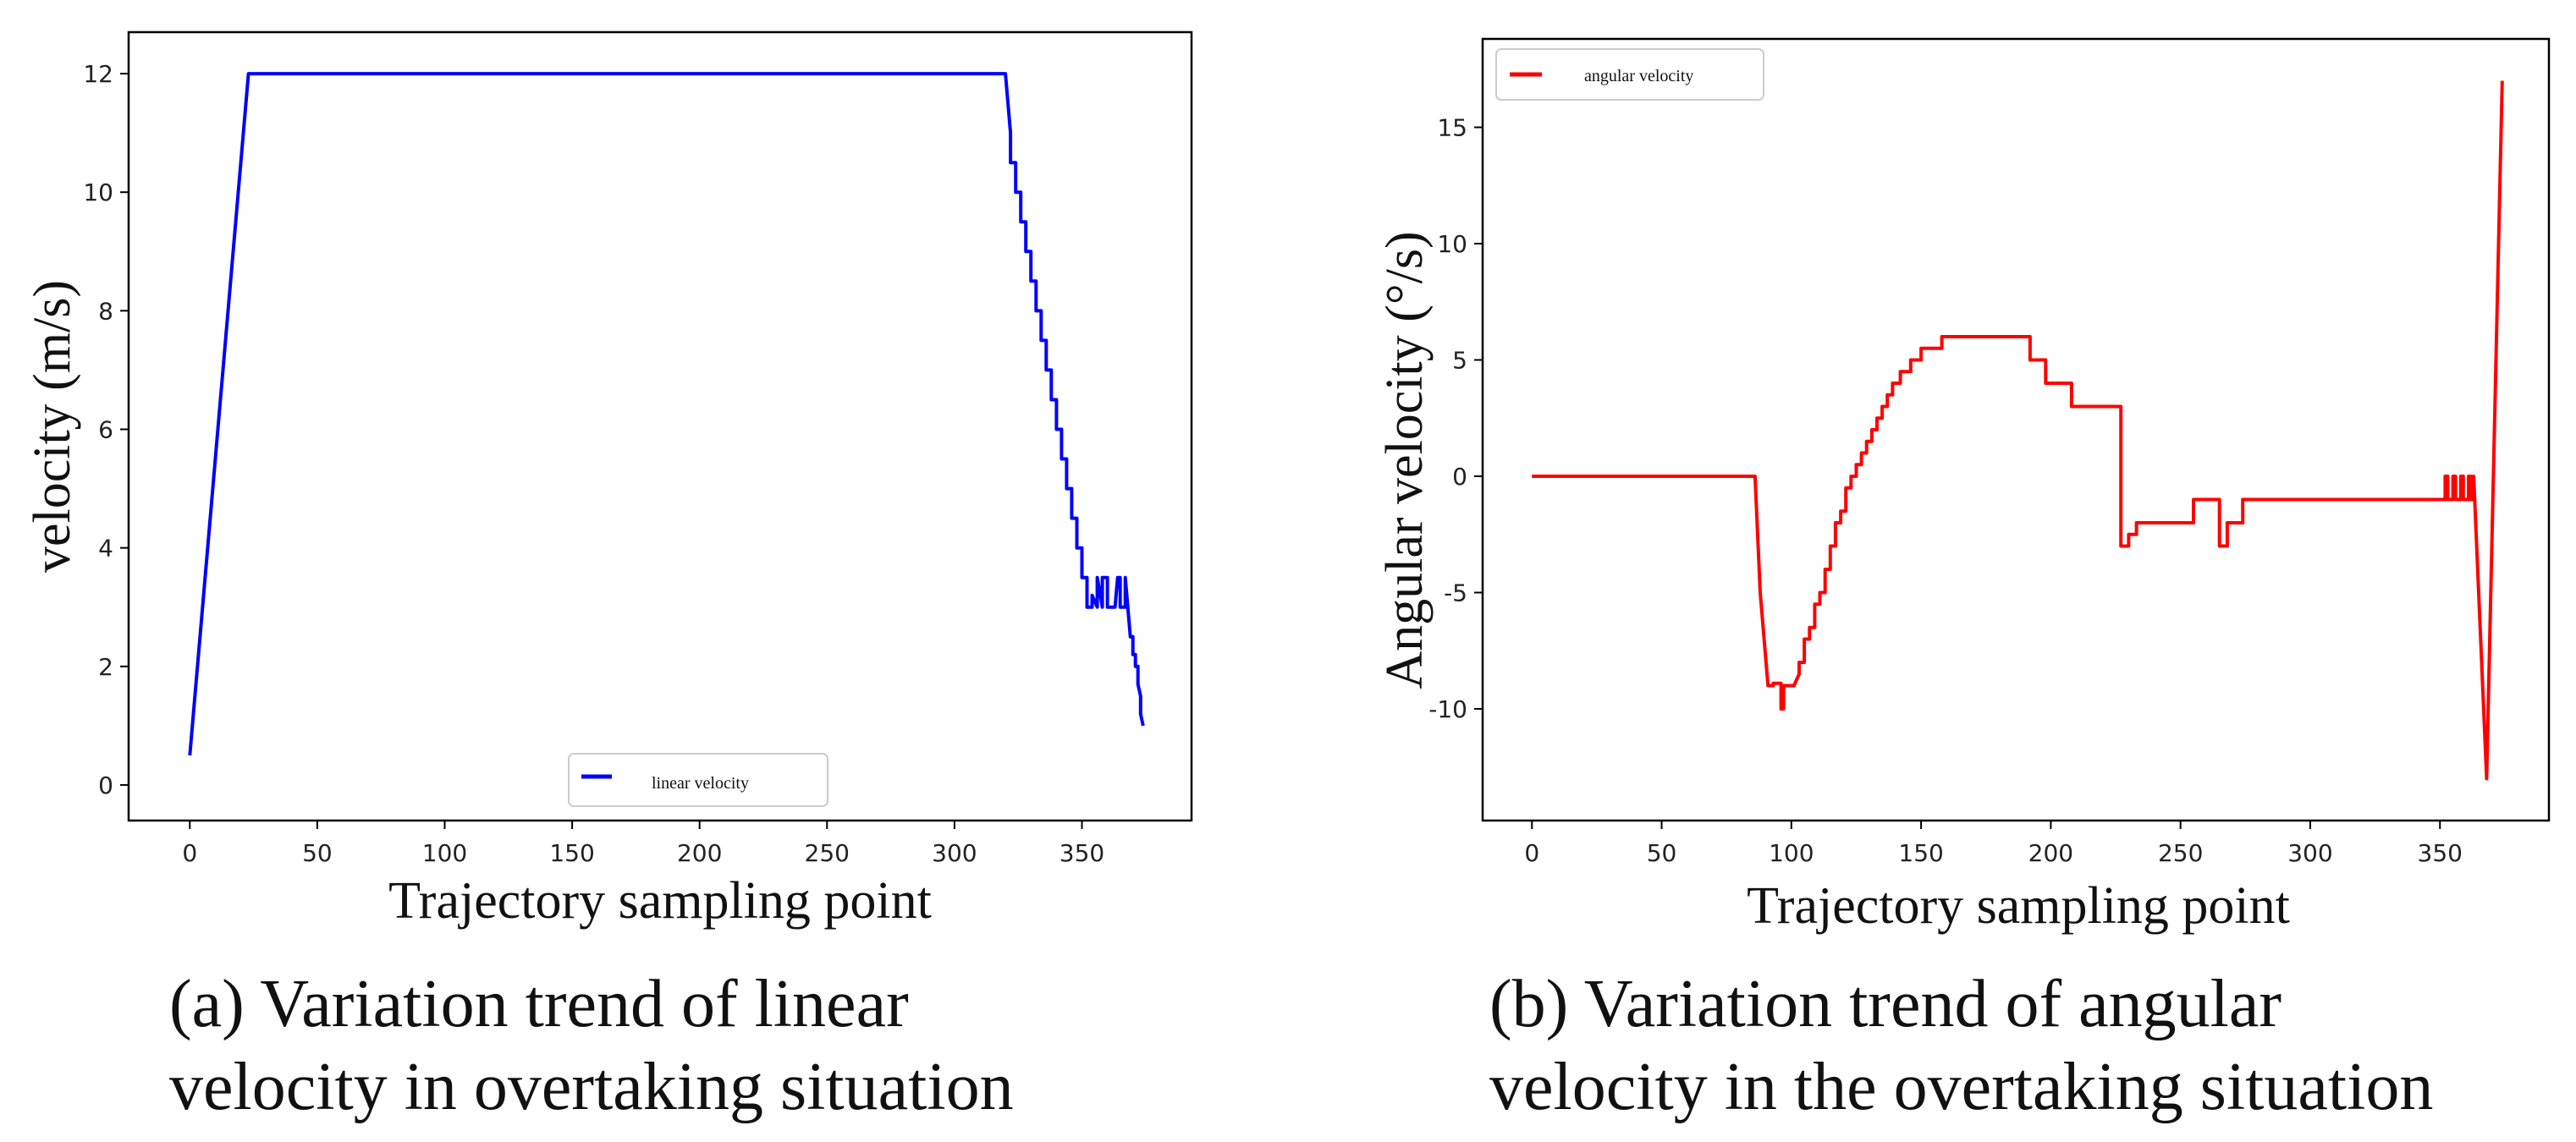 This screenshot has height=1142, width=2576. Describe the element at coordinates (98, 74) in the screenshot. I see `chart-a-ytick-label: 12` at that location.